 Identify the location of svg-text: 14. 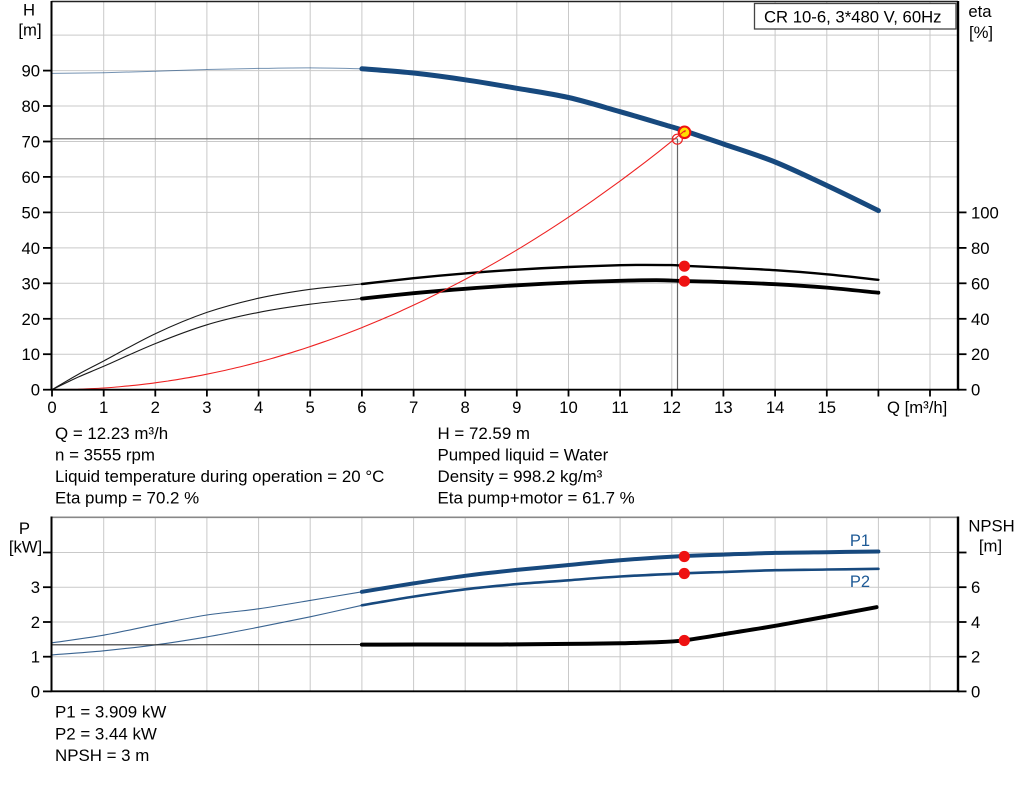
(775, 407).